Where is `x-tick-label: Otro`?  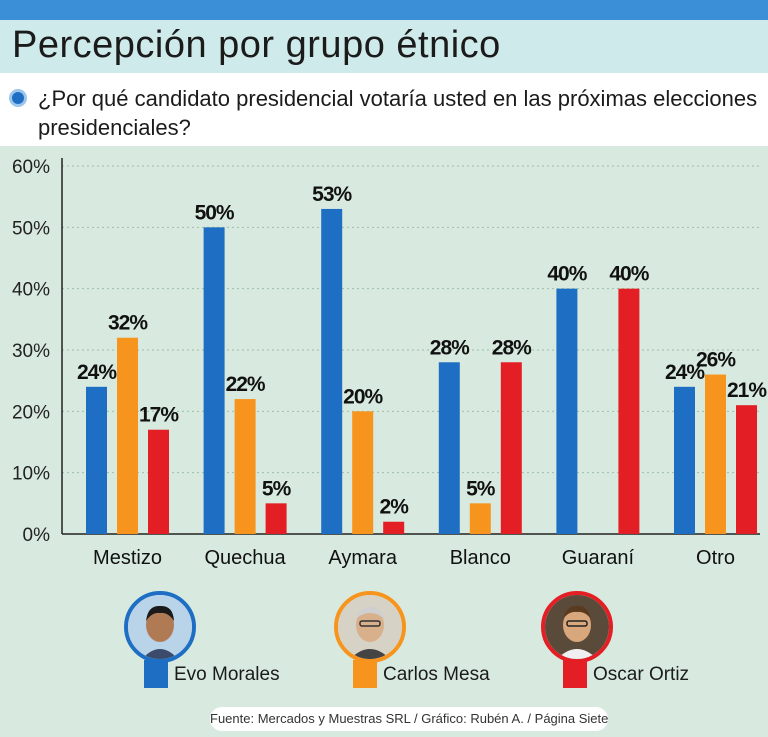
x-tick-label: Otro is located at coordinates (715, 558).